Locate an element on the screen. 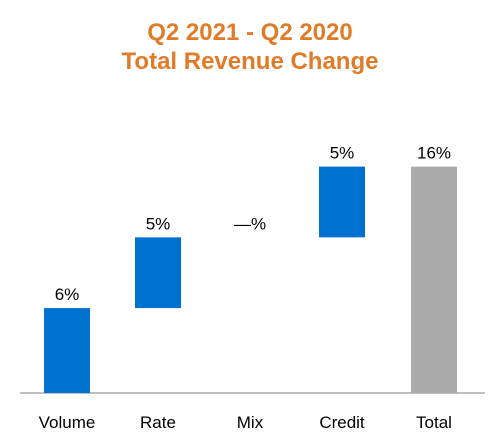 Image resolution: width=500 pixels, height=448 pixels. data-label-credit: 5% is located at coordinates (342, 153).